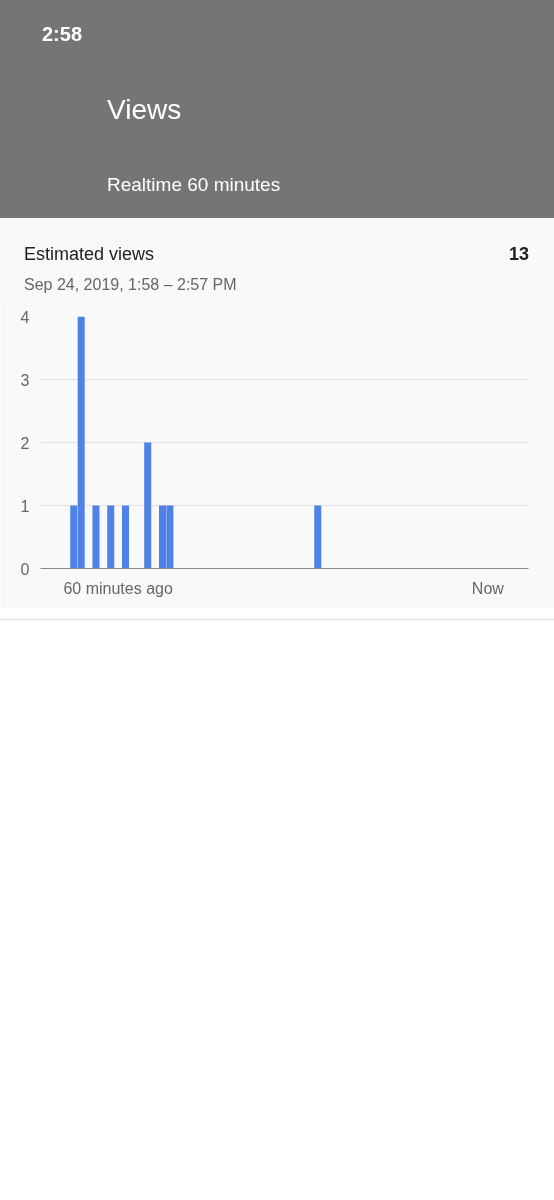 This screenshot has height=1200, width=554. I want to click on y-tick-label: 1, so click(25, 506).